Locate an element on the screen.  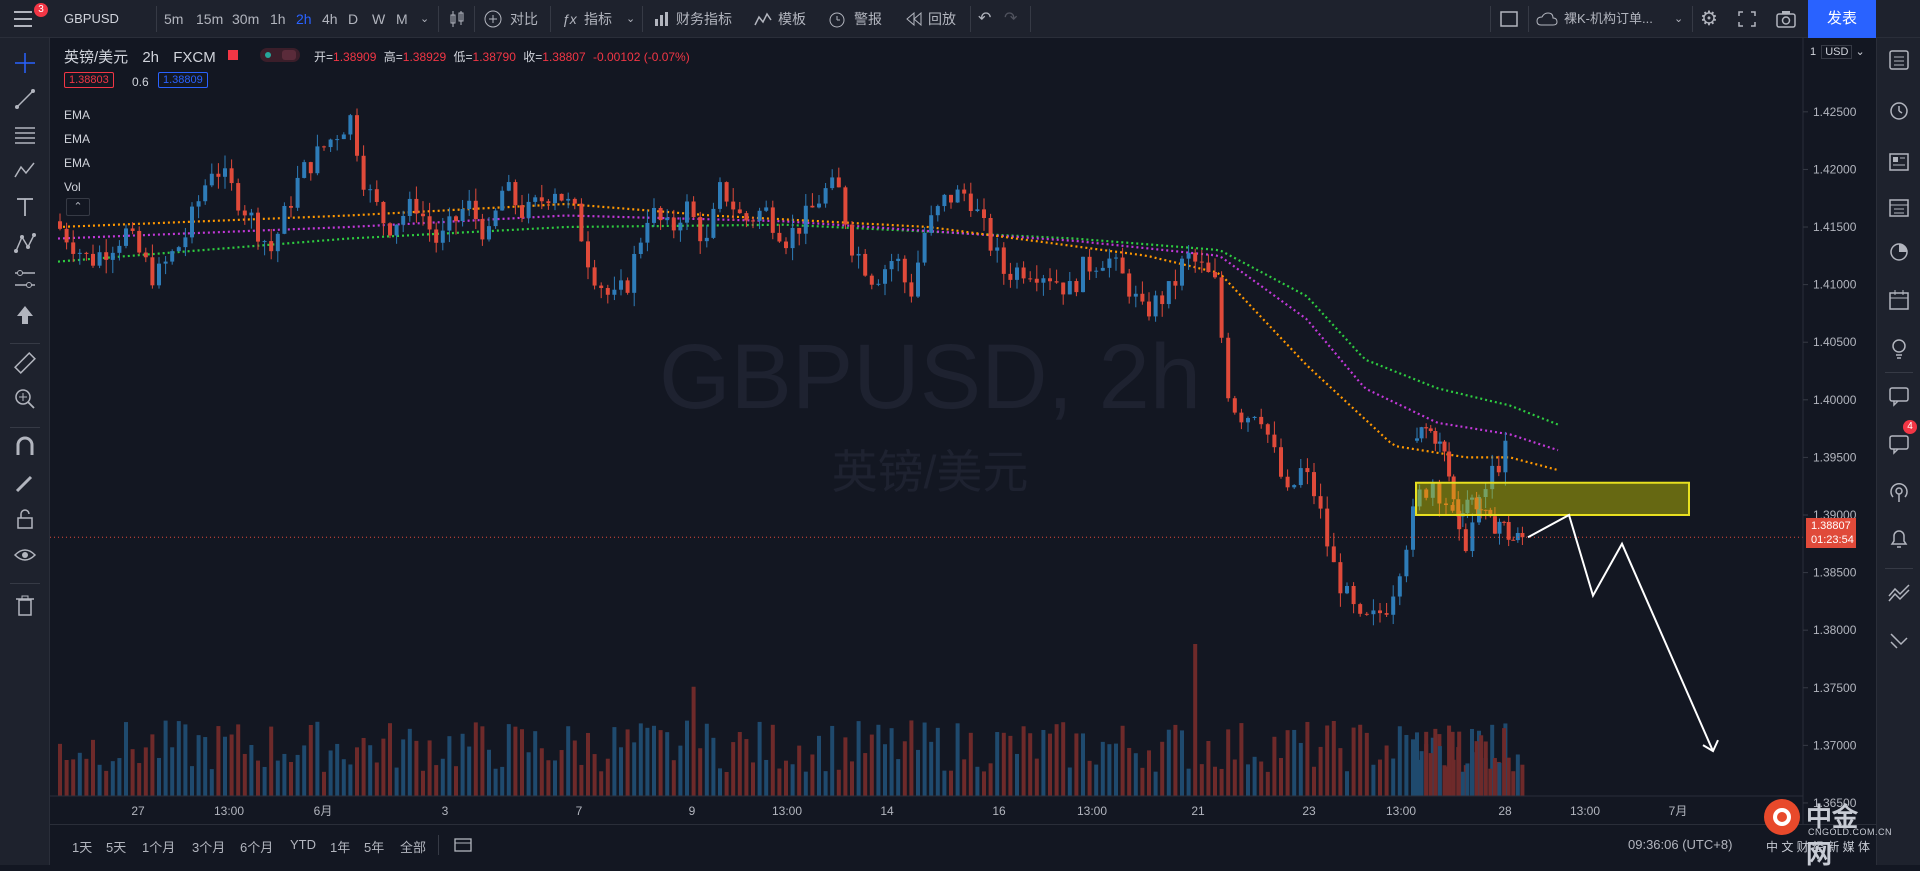
ideas-bulb-icon is located at coordinates (1899, 350).